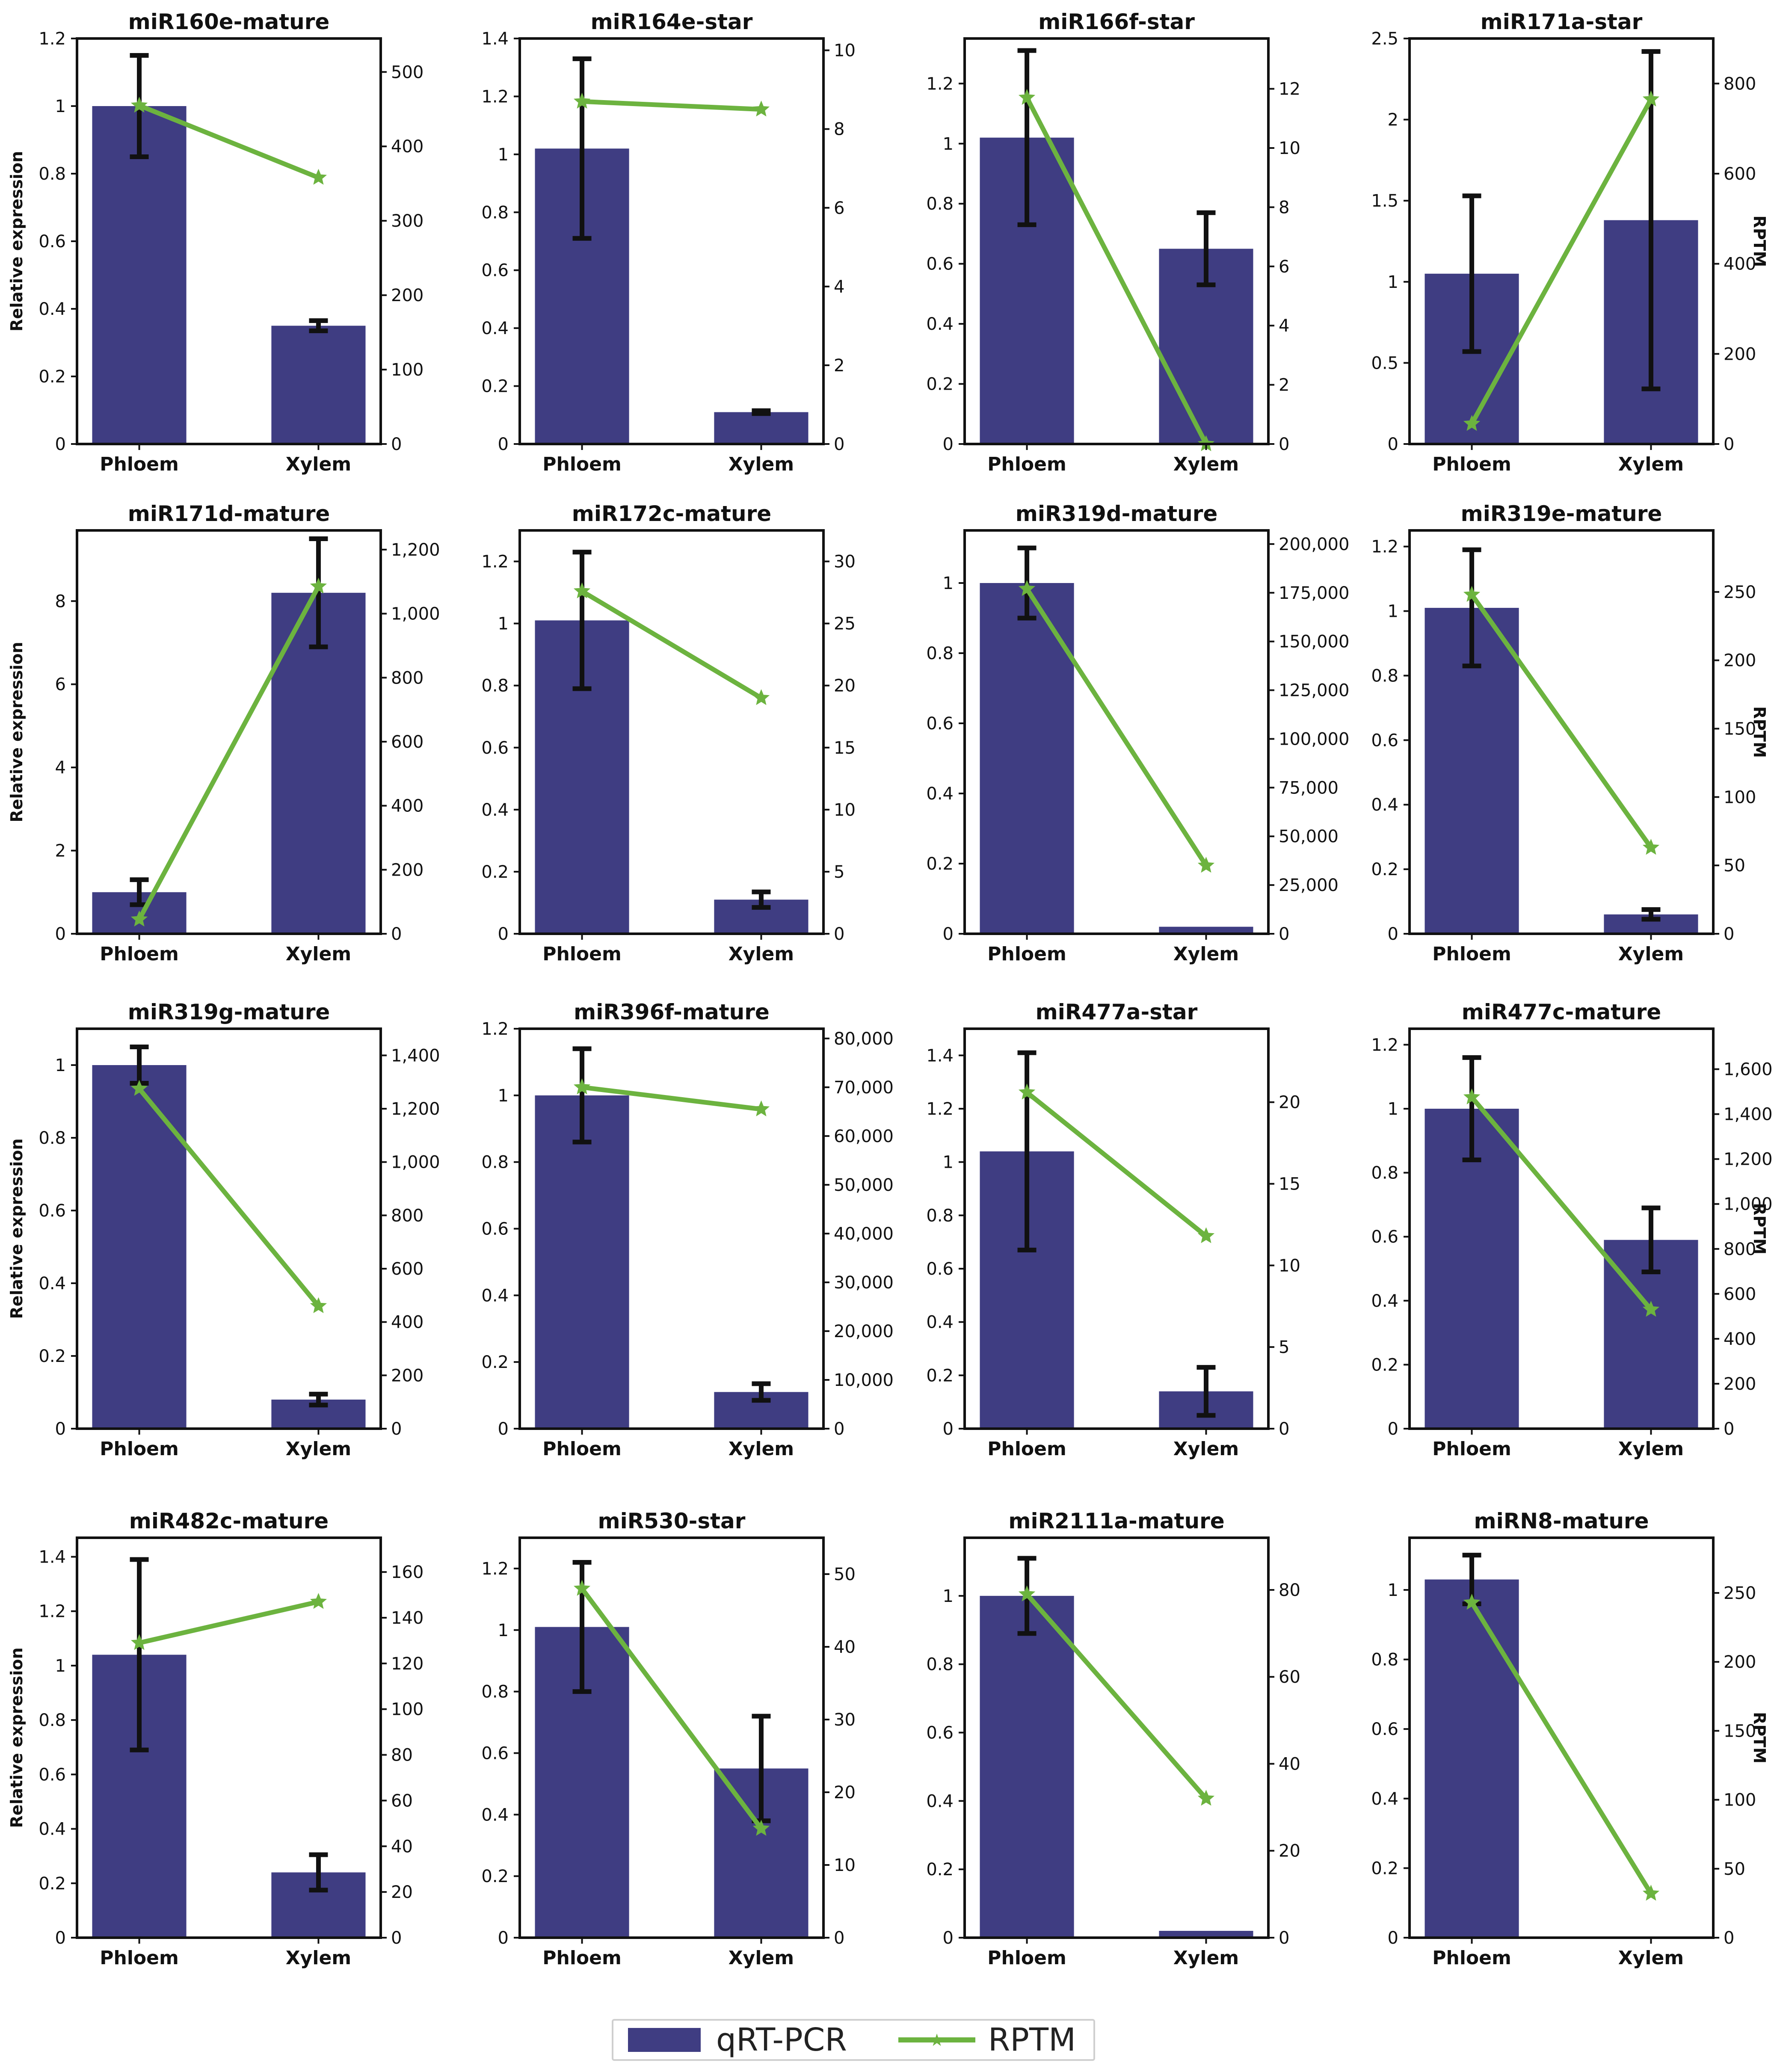  What do you see at coordinates (1284, 385) in the screenshot?
I see `y2-tick-label: 2` at bounding box center [1284, 385].